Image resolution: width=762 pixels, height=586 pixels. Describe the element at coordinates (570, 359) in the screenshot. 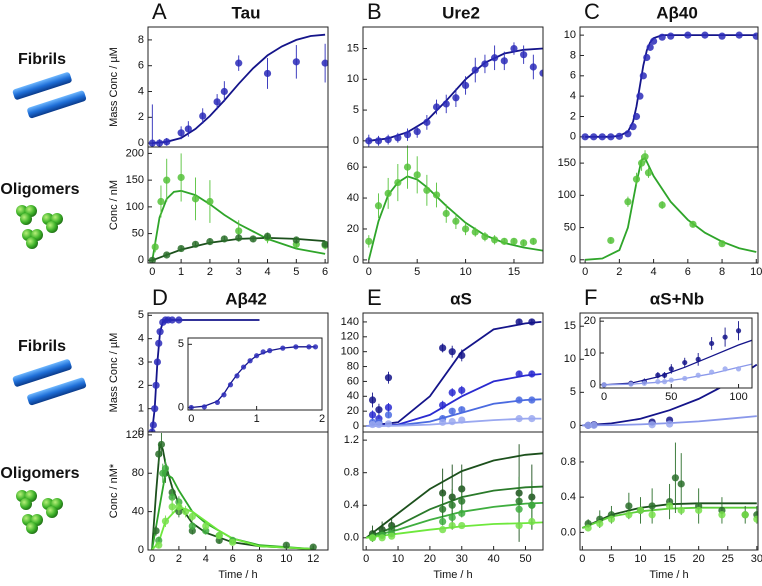

I see `y-tick-label: 10` at that location.